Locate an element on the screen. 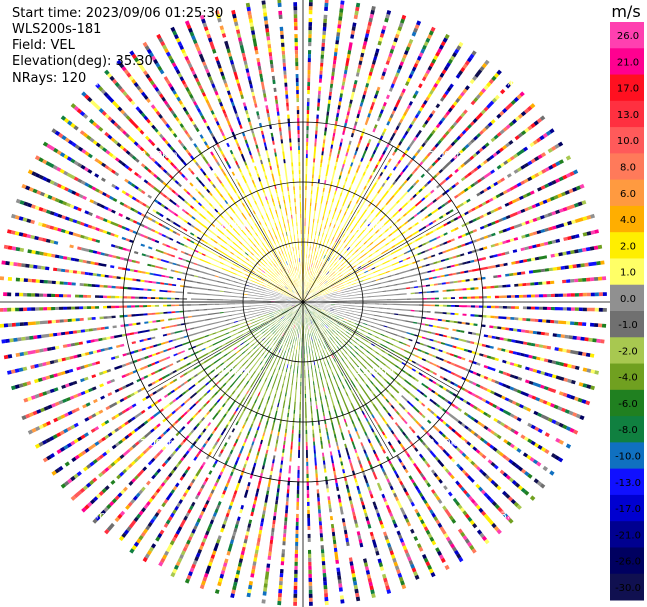 This screenshot has height=607, width=647. colorbar-tick: 4.0 is located at coordinates (628, 220).